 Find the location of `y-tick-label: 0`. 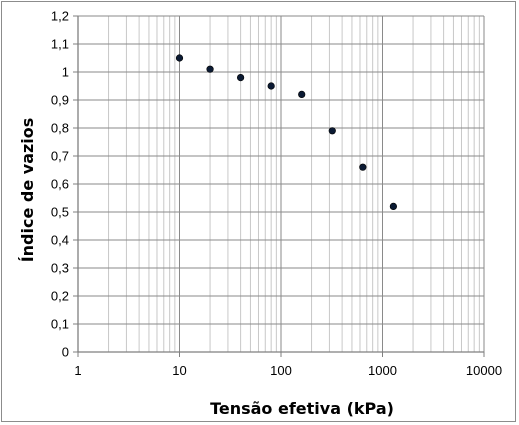

y-tick-label: 0 is located at coordinates (65, 352).